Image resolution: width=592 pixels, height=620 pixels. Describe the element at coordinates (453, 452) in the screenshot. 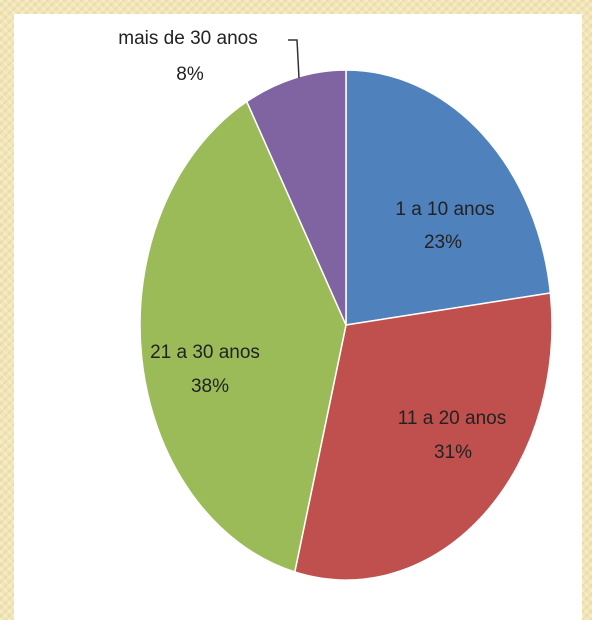

I see `slice-percent-11-a-20-anos: 31%` at that location.